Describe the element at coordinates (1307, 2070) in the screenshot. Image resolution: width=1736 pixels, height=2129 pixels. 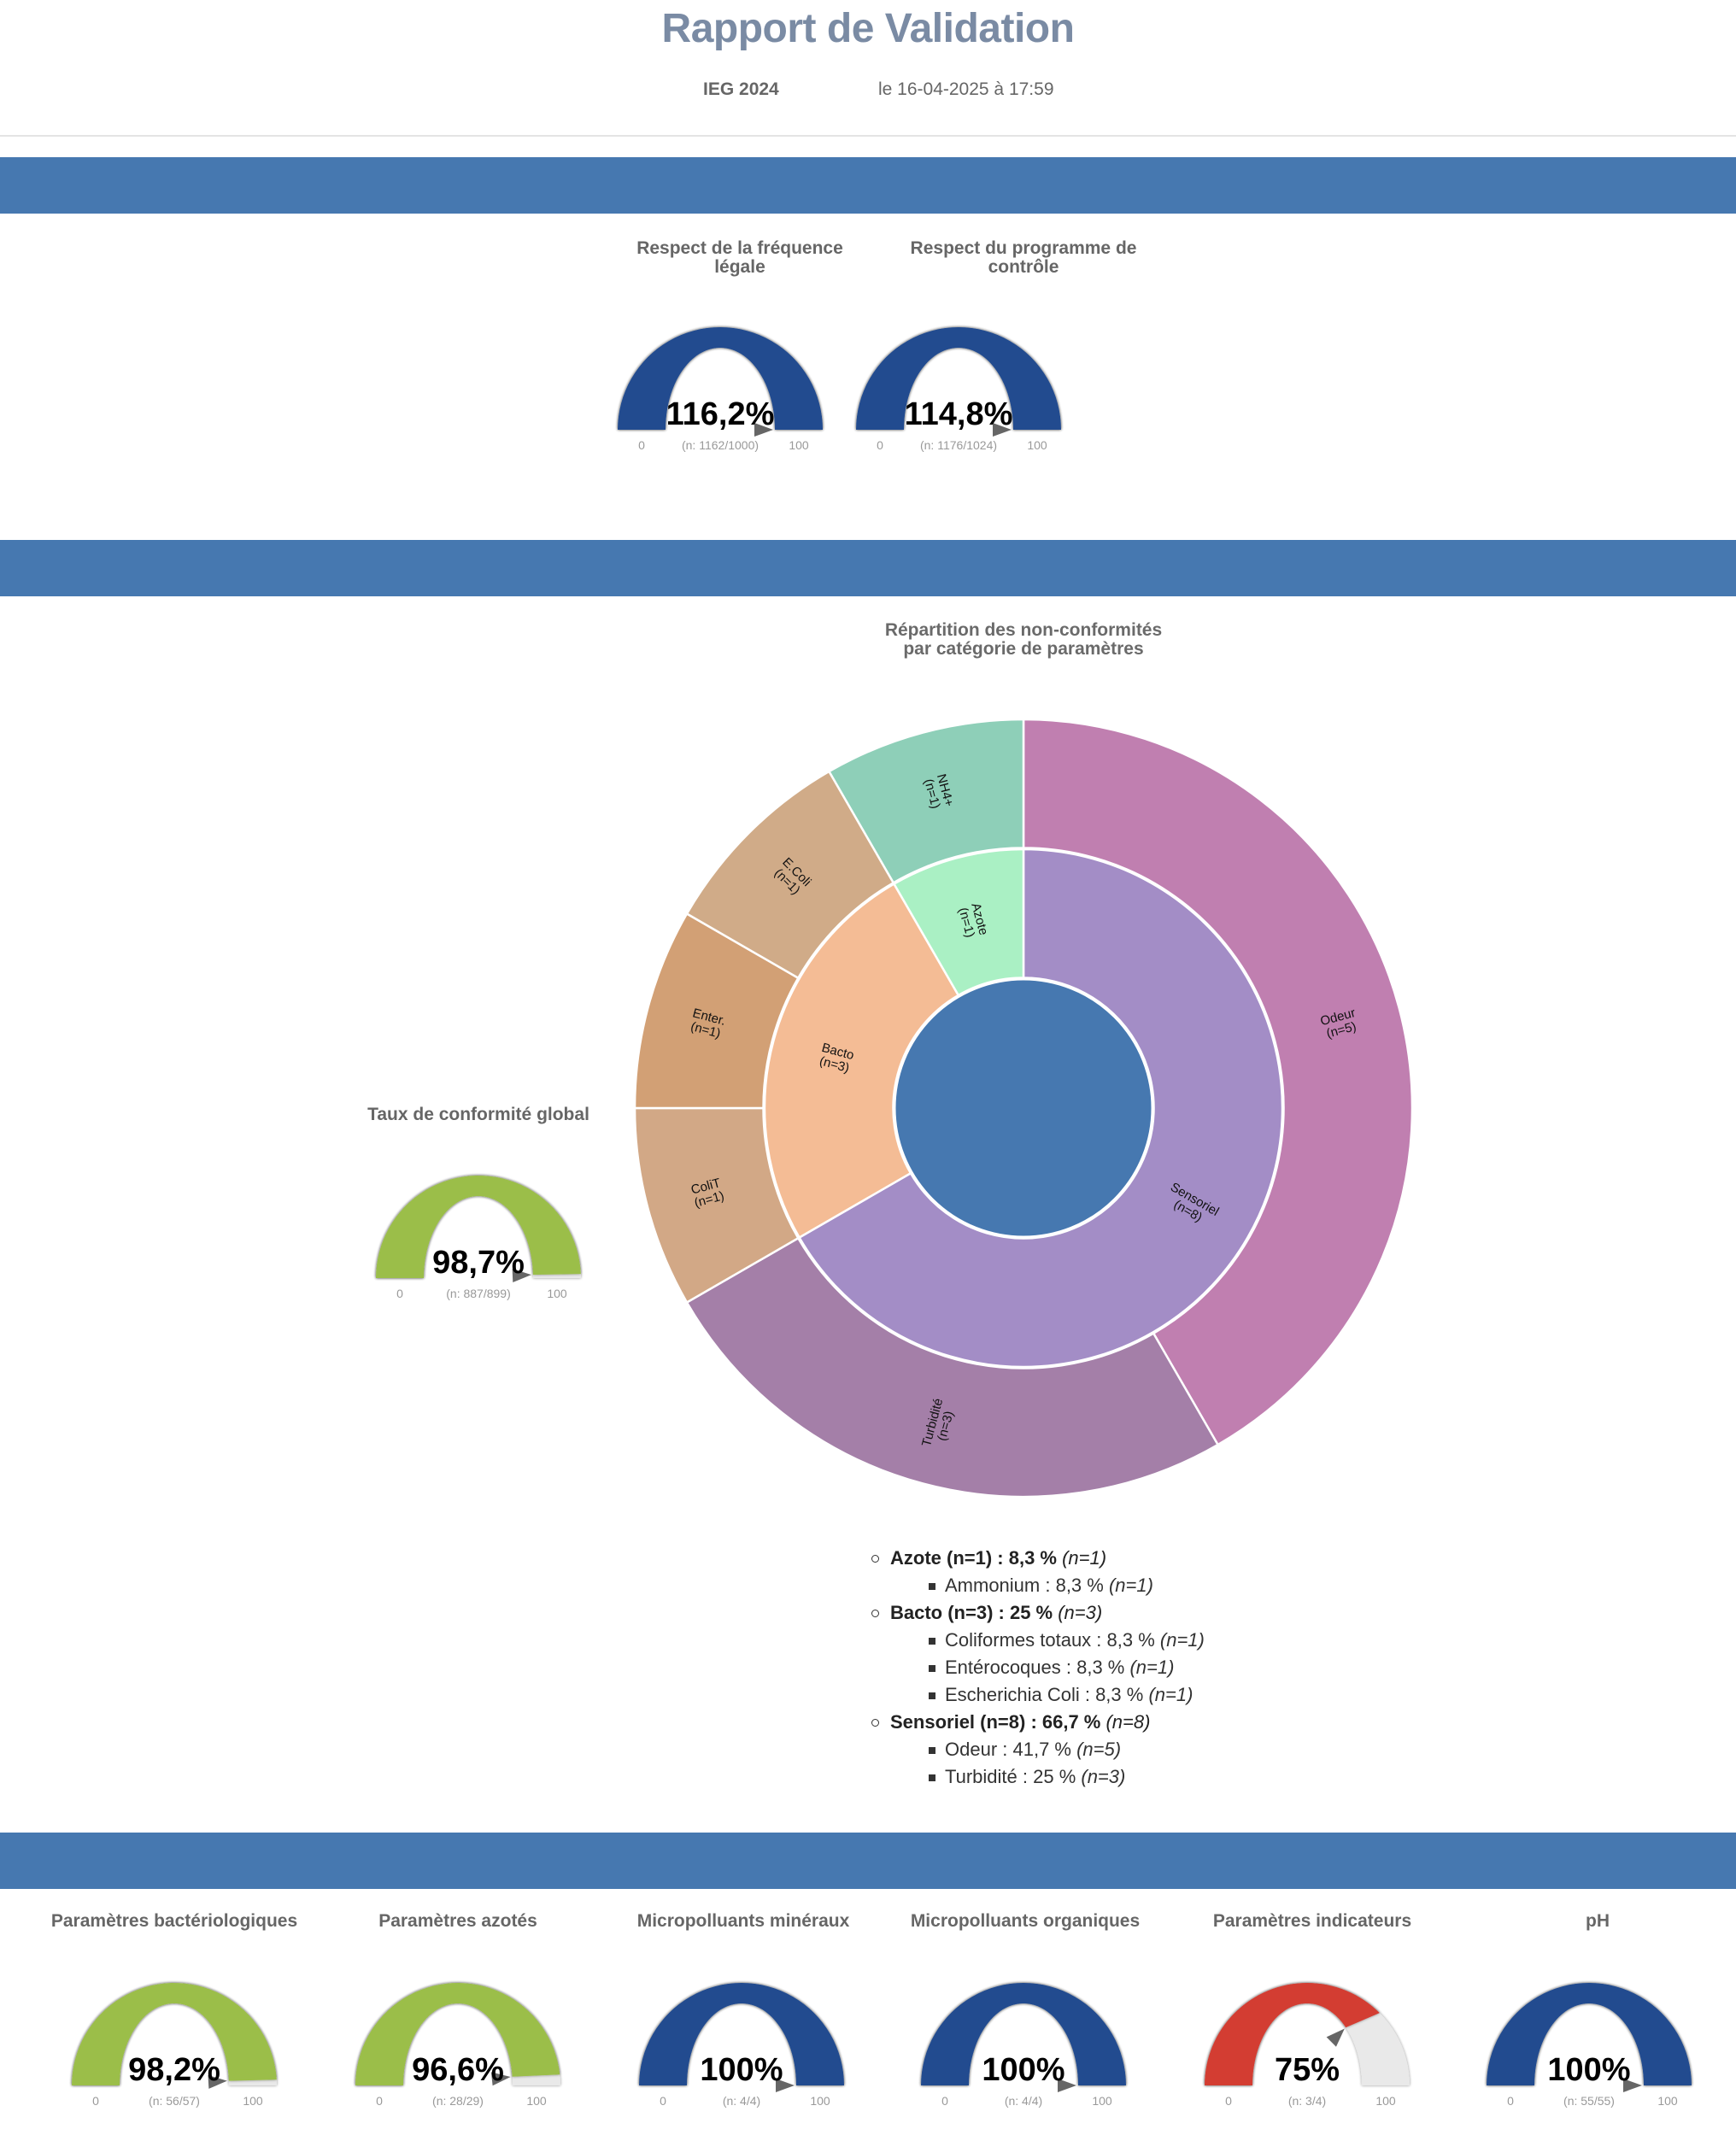
I see `gauge-value: 75%` at that location.